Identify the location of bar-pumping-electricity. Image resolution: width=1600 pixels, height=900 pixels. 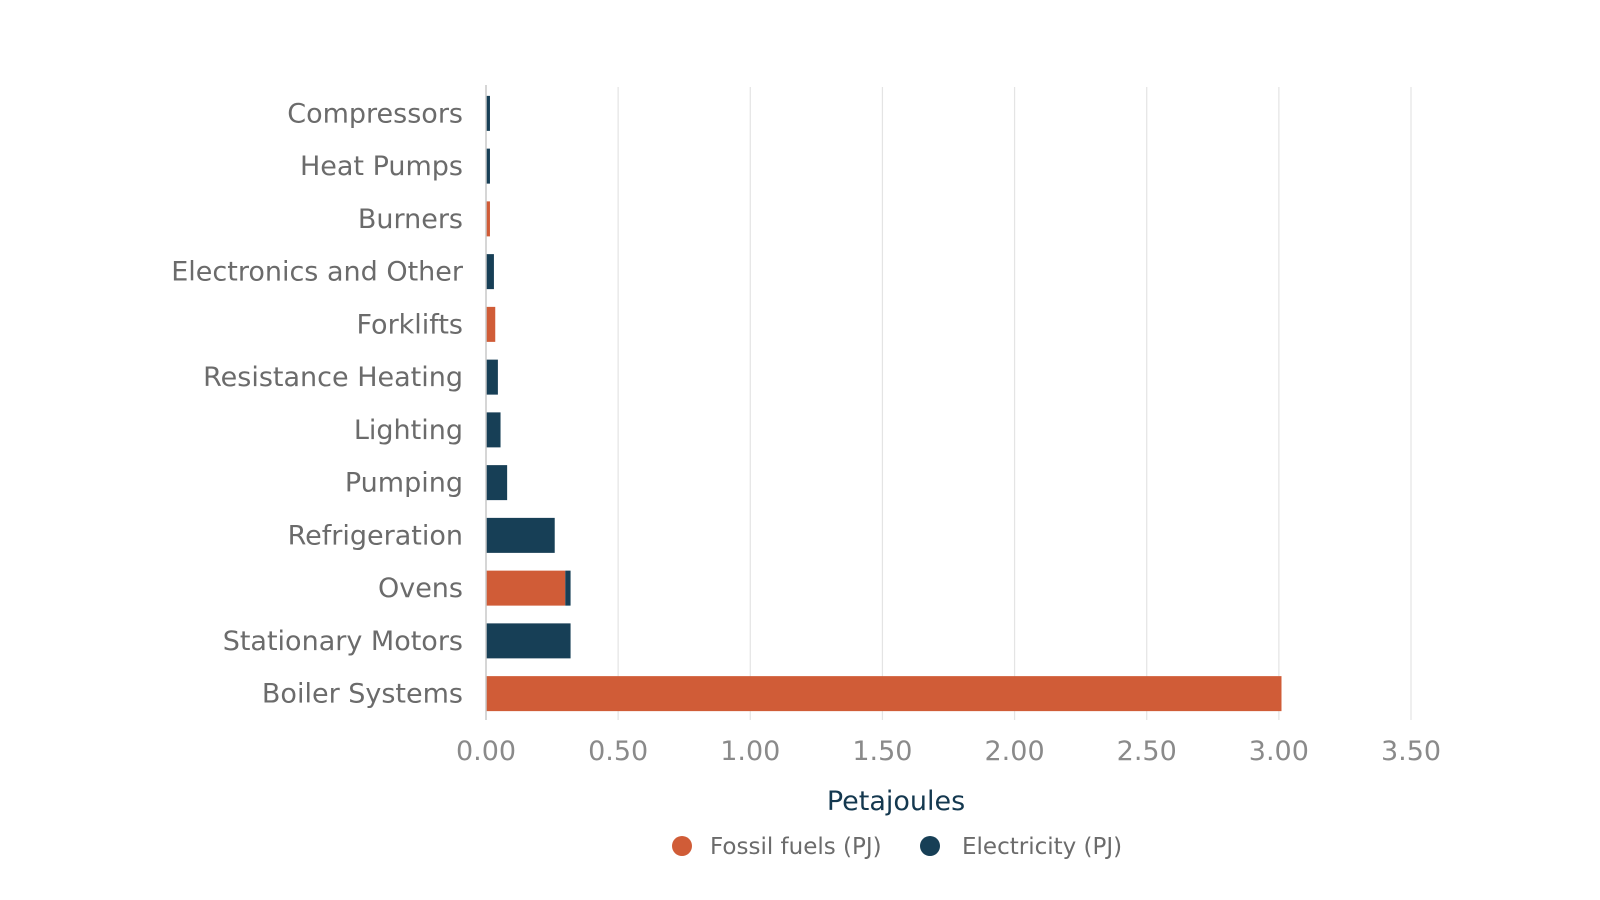
(497, 483).